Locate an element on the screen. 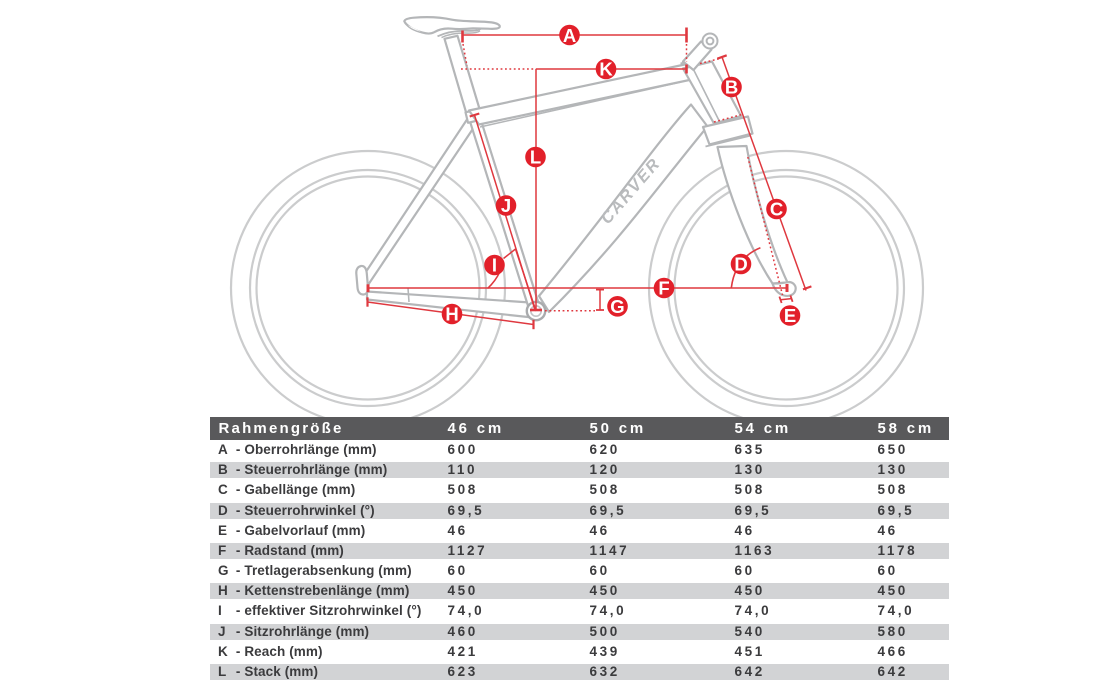  svg-text: A is located at coordinates (569, 35).